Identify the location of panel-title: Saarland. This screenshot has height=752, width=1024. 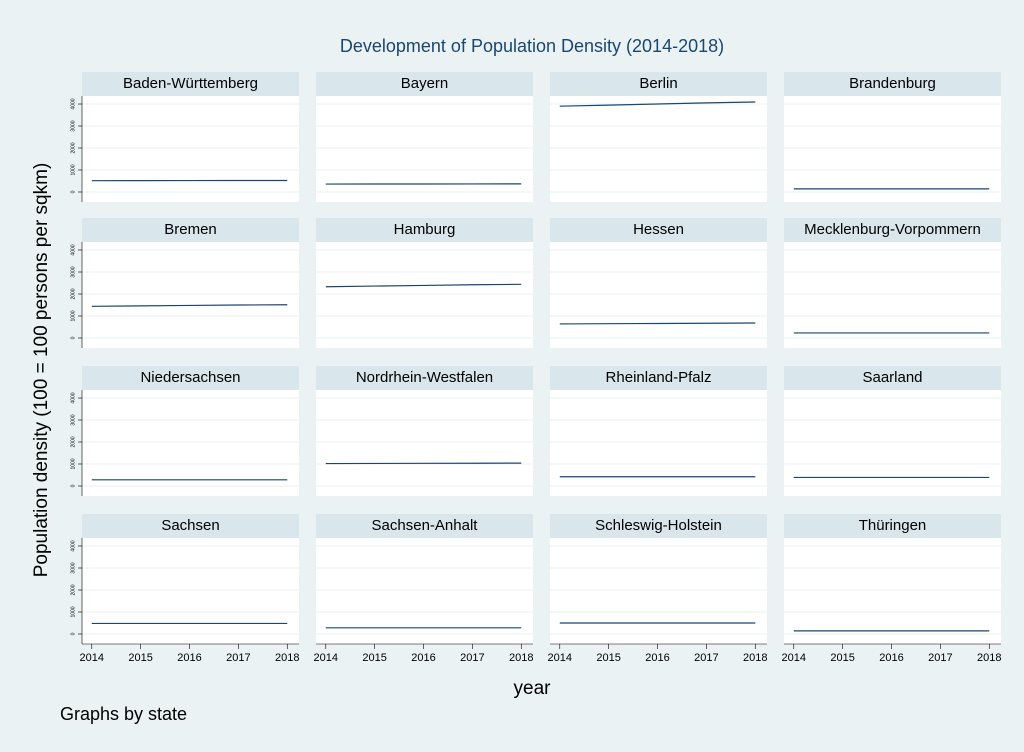
(892, 377).